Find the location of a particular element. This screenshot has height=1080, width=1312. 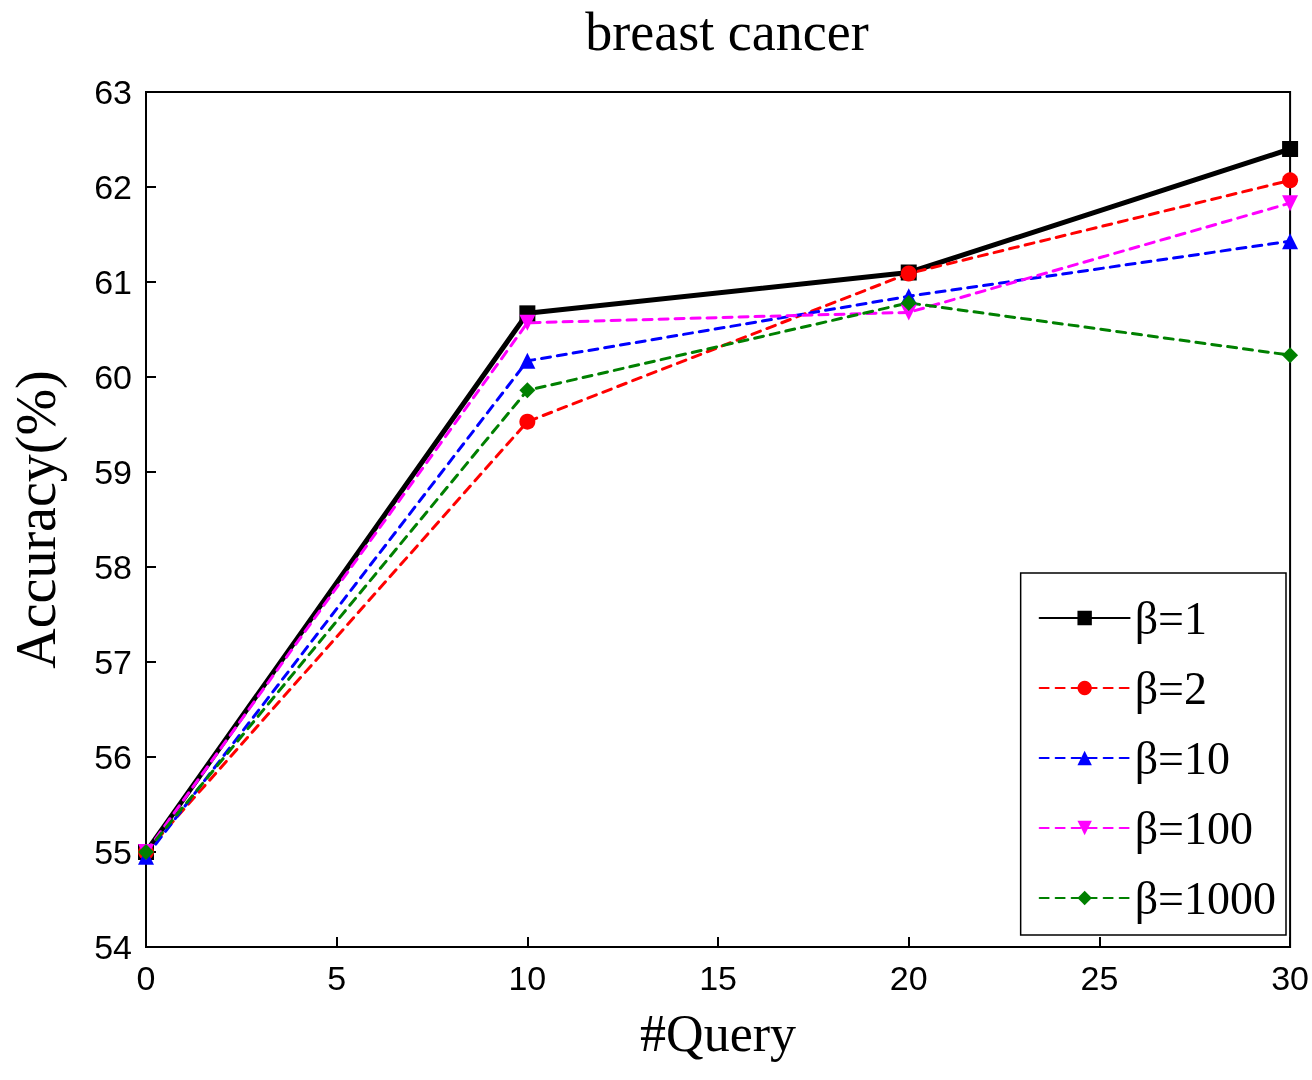

x-axis-title: #Query is located at coordinates (718, 1033).